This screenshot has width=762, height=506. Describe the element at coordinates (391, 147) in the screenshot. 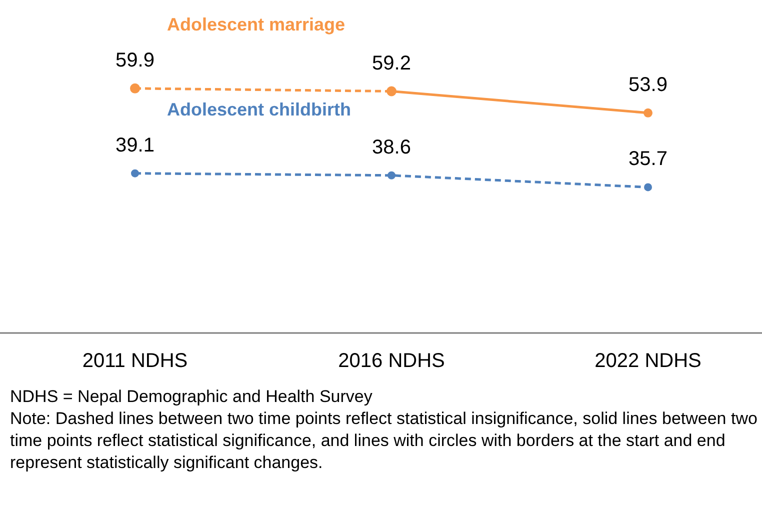

I see `data-label: 38.6` at that location.